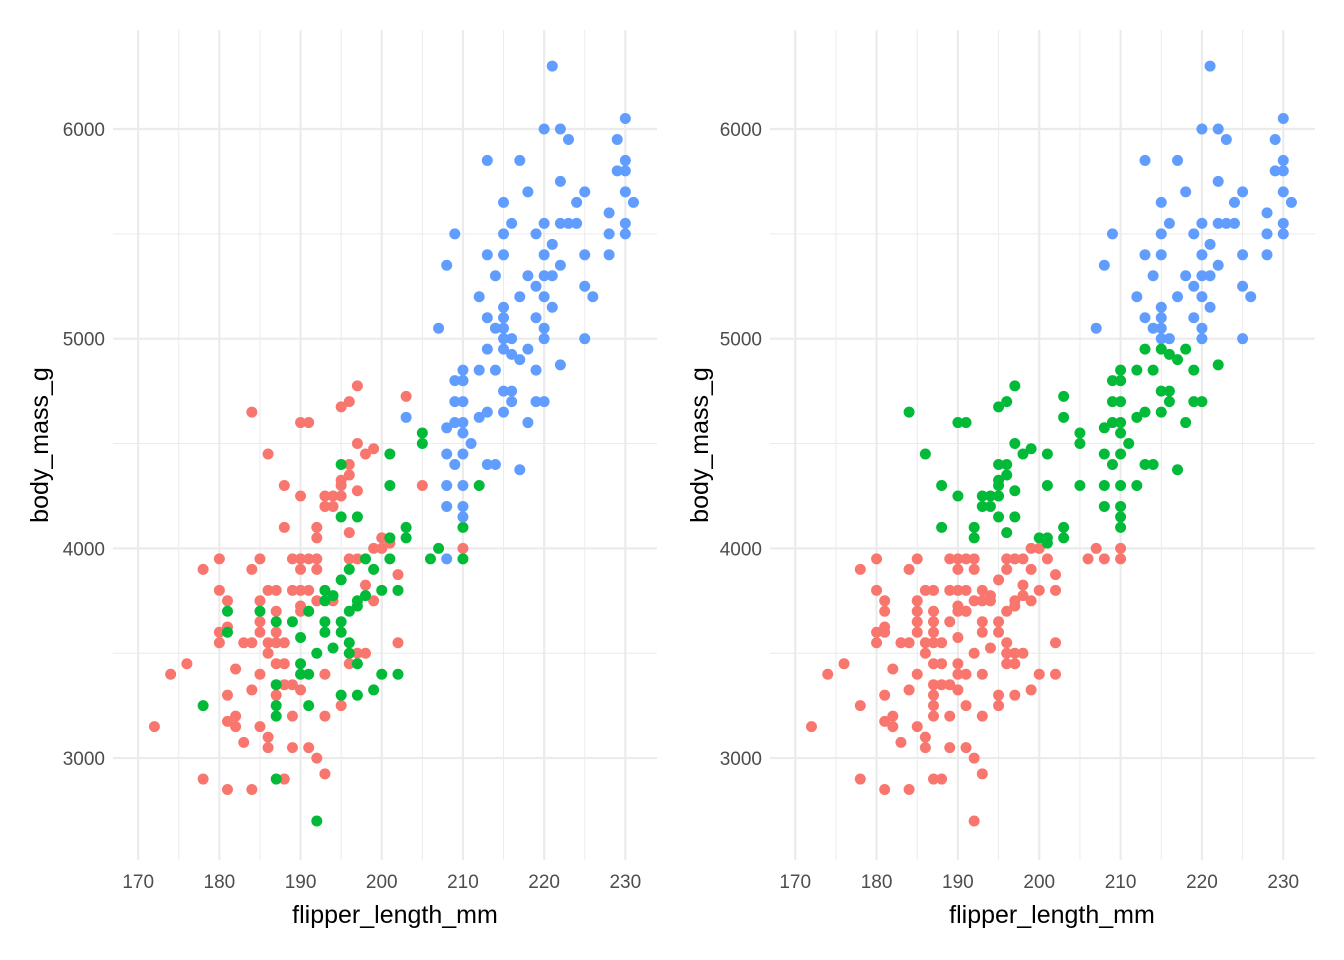 This screenshot has height=960, width=1344. I want to click on y-axis-title: body_mass_g, so click(40, 445).